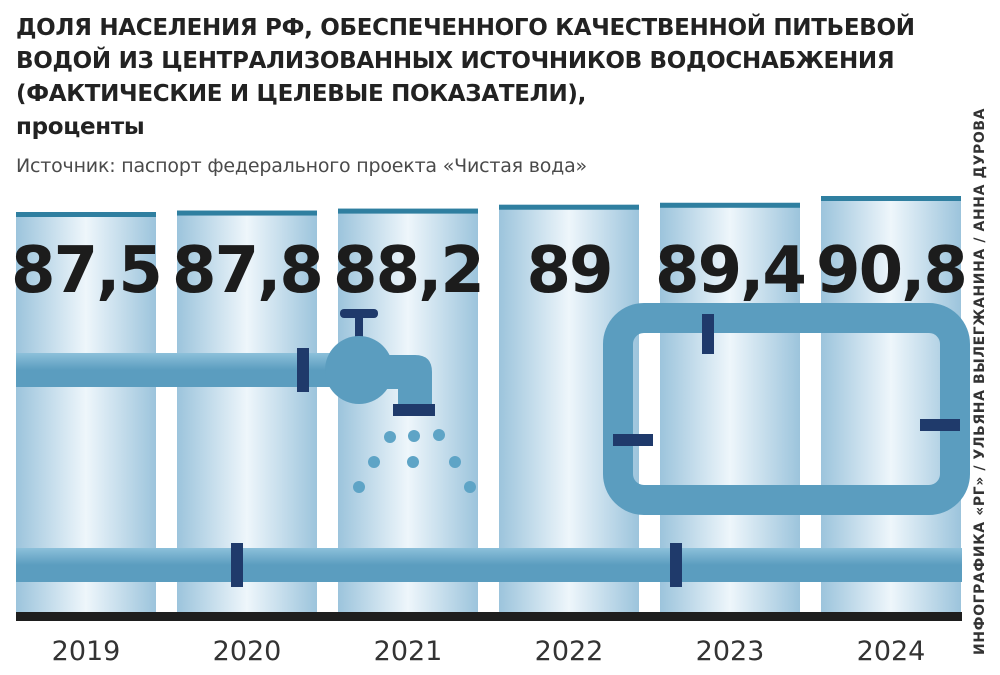  Describe the element at coordinates (247, 651) in the screenshot. I see `year-label: 2020` at that location.